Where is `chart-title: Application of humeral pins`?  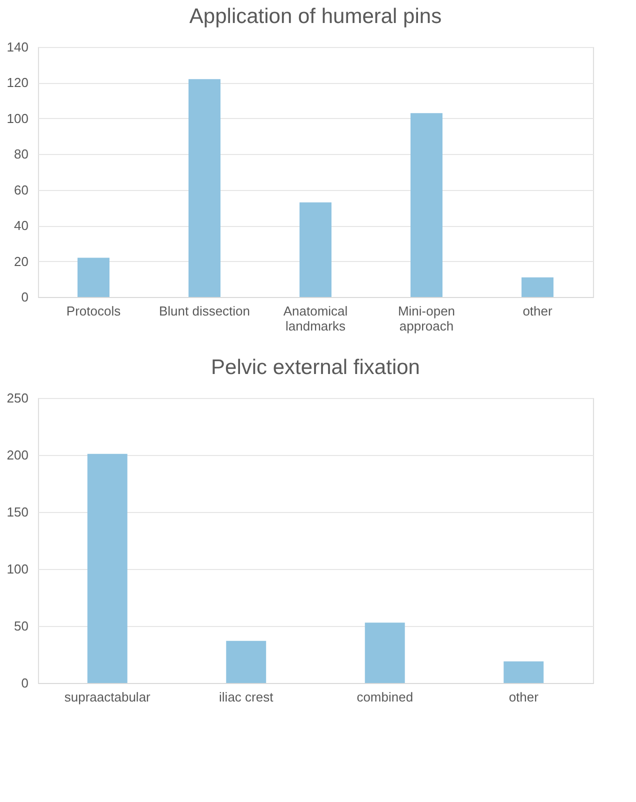
chart-title: Application of humeral pins is located at coordinates (315, 16).